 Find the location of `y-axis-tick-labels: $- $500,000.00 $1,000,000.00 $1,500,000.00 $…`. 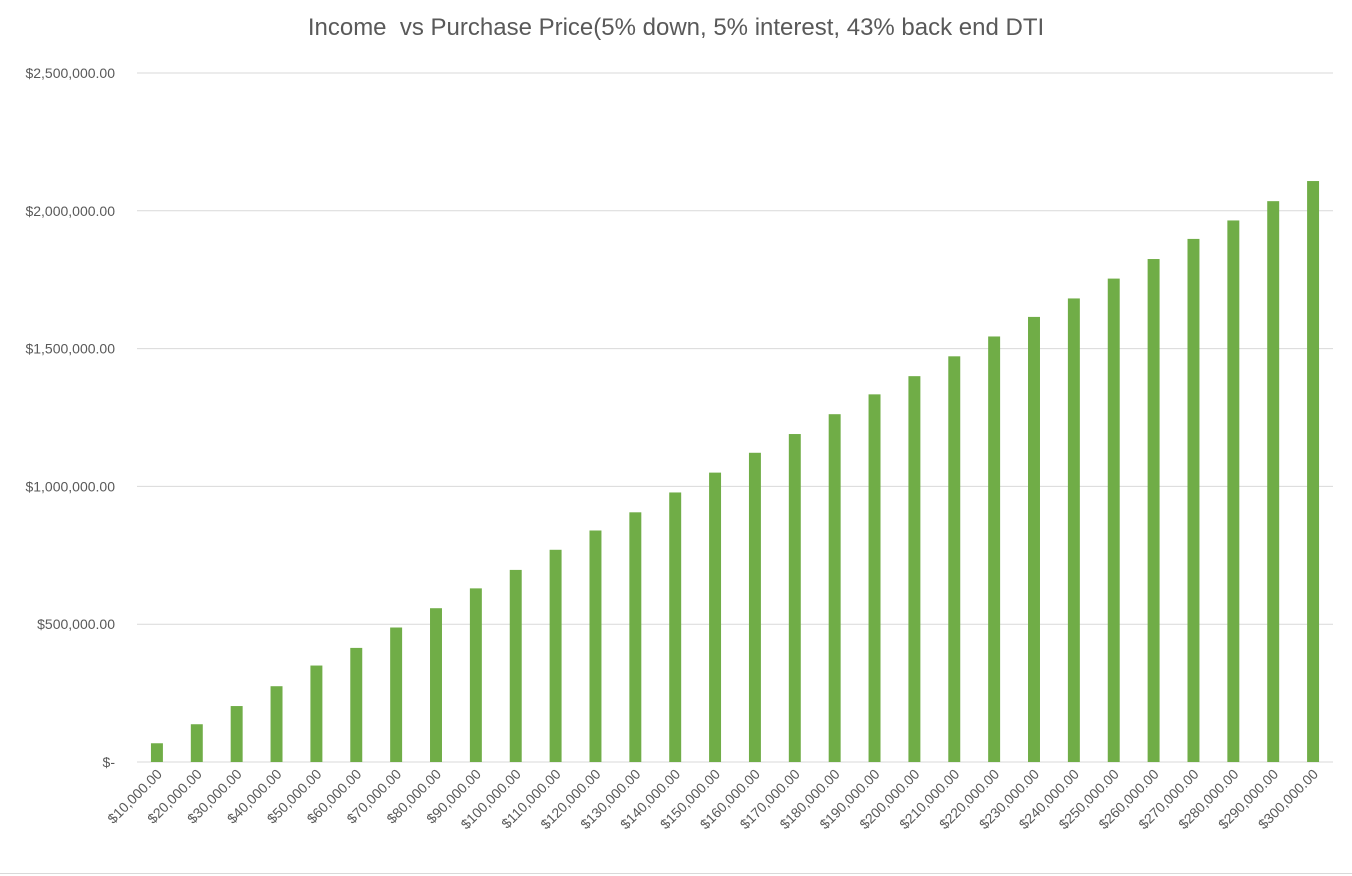

y-axis-tick-labels: $- $500,000.00 $1,000,000.00 $1,500,000.00 $… is located at coordinates (70, 417).